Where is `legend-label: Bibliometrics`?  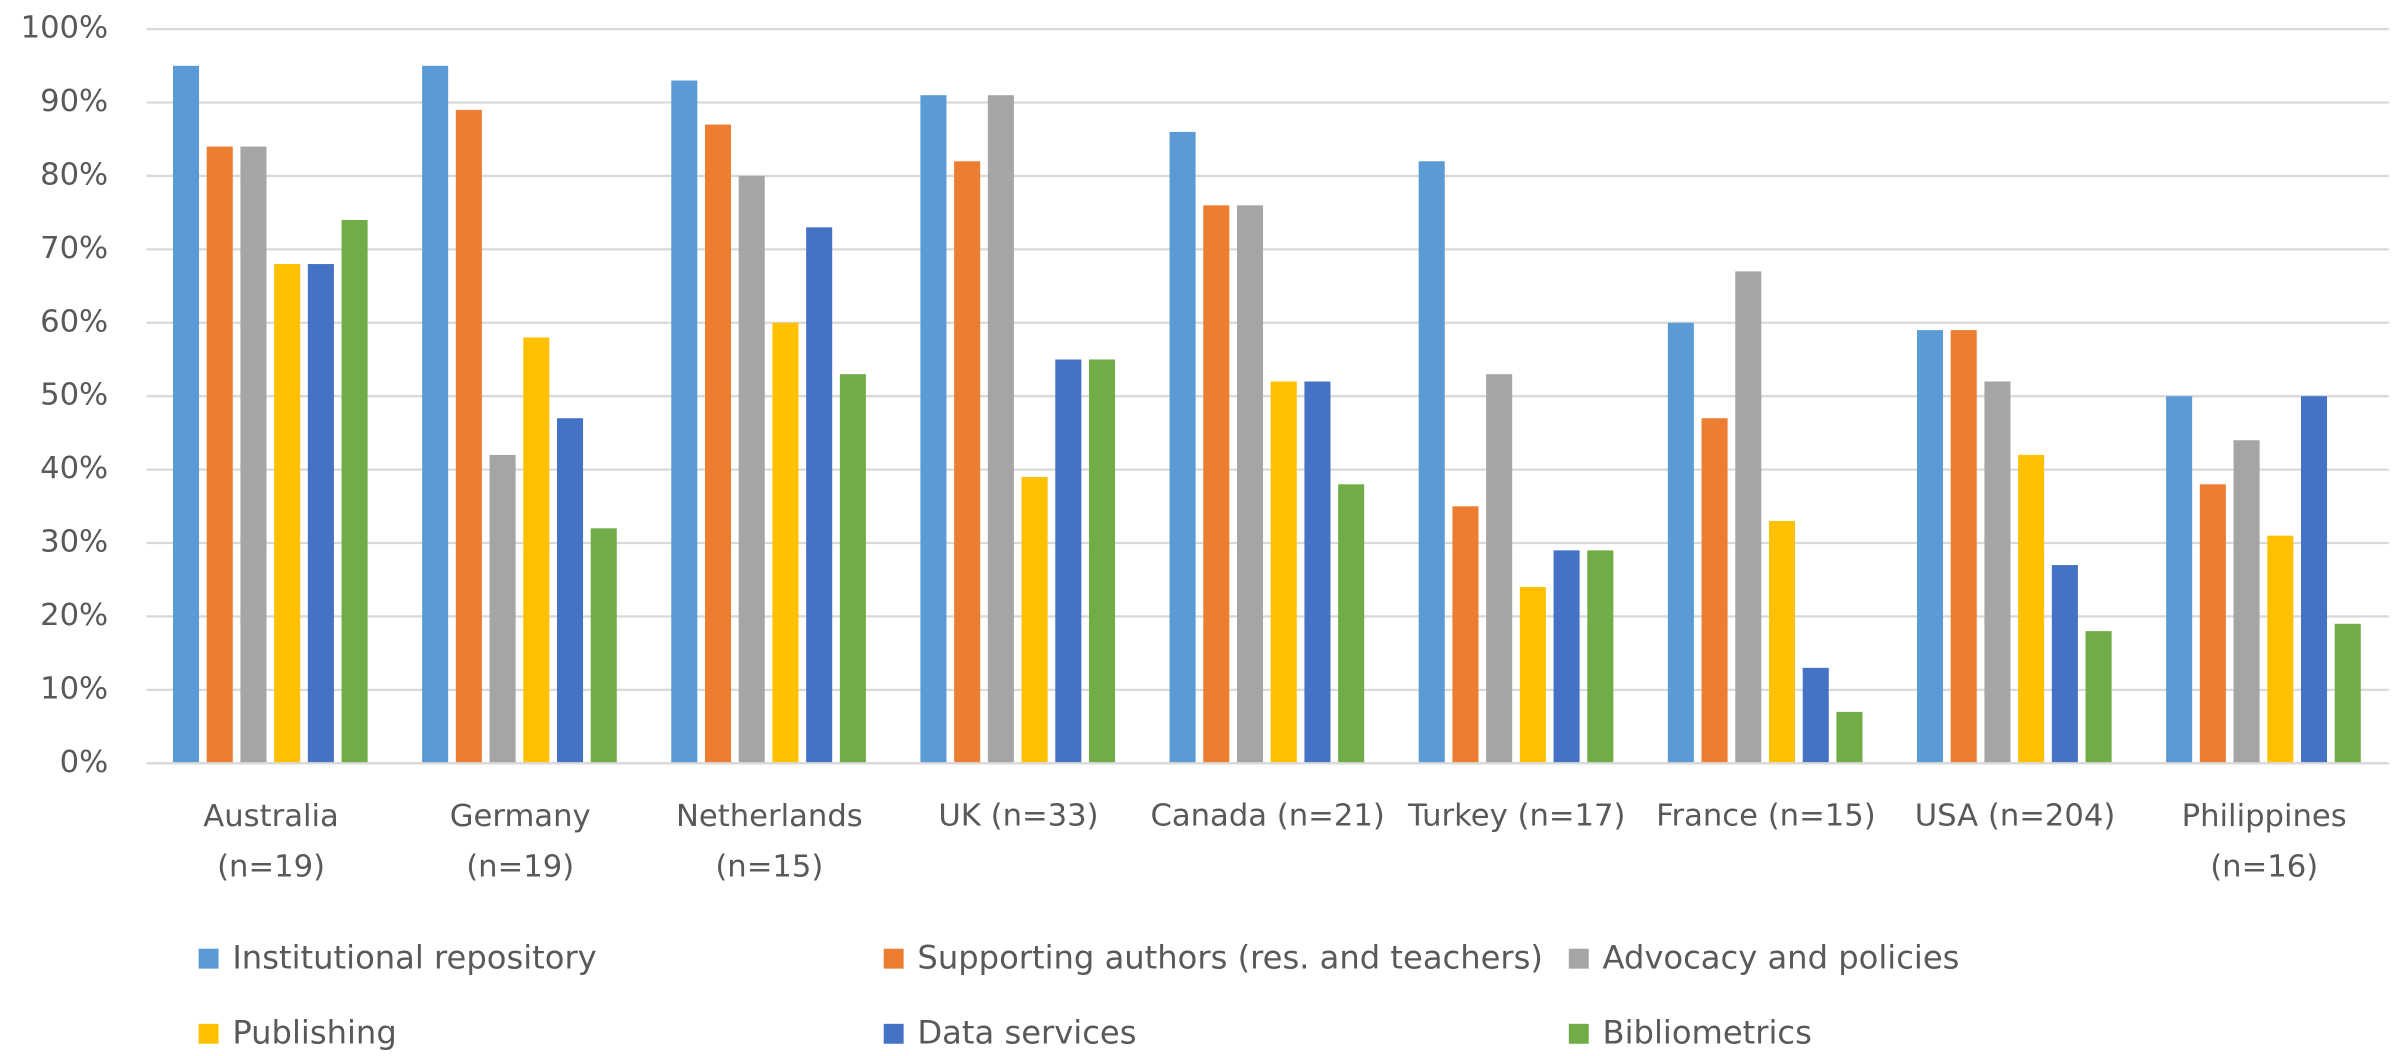
legend-label: Bibliometrics is located at coordinates (1707, 1033).